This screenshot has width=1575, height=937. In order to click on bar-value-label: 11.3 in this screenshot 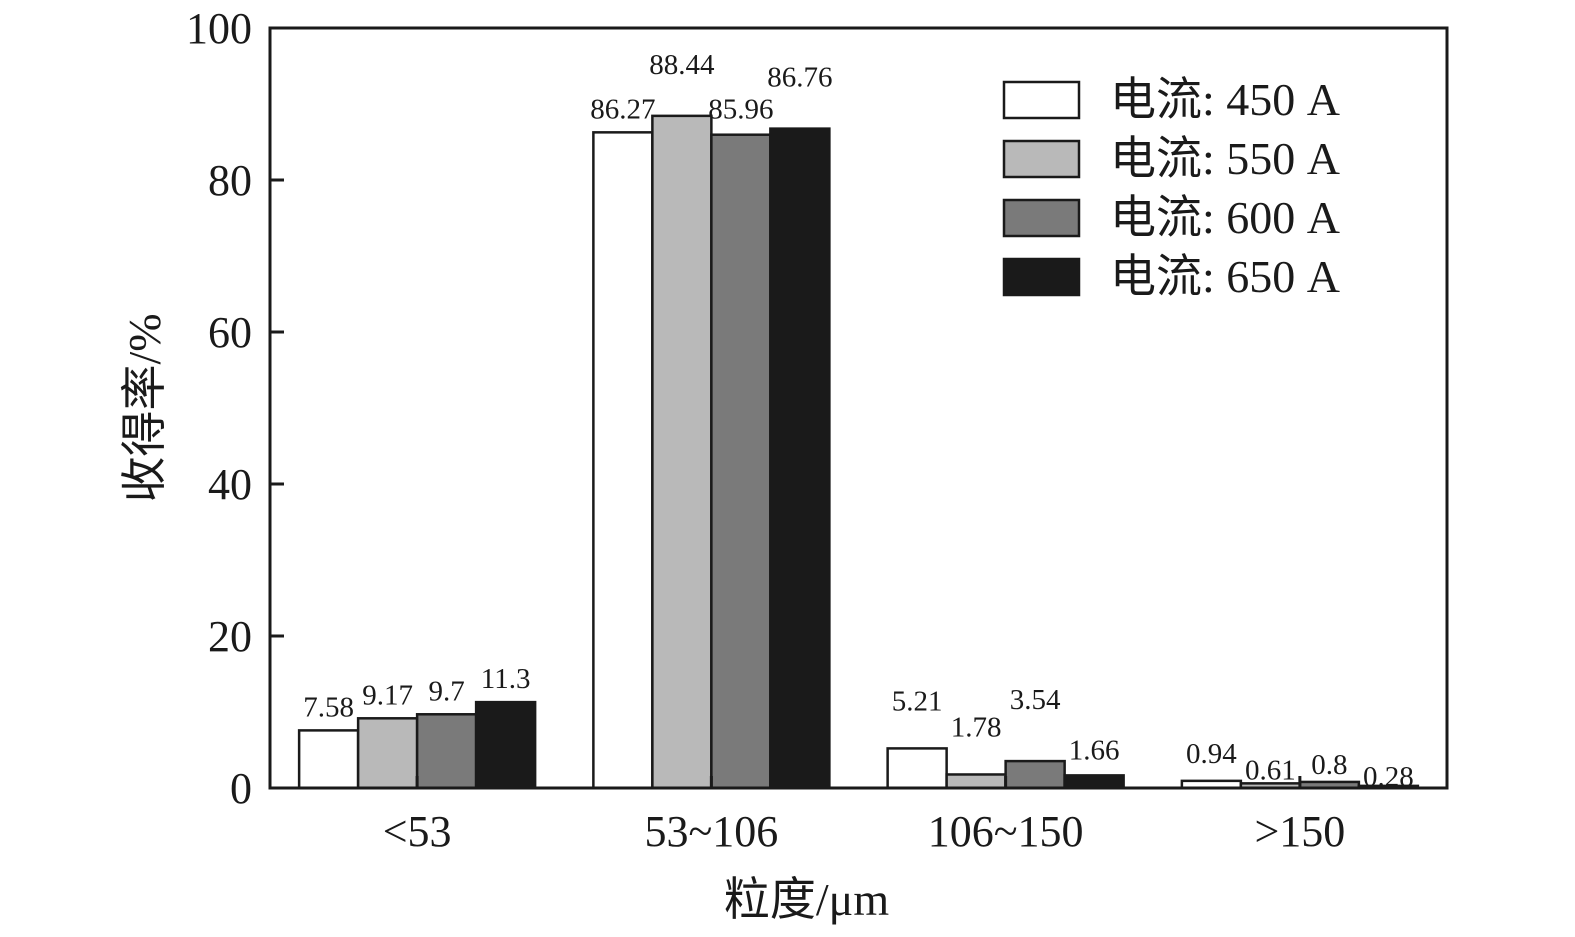, I will do `click(506, 679)`.